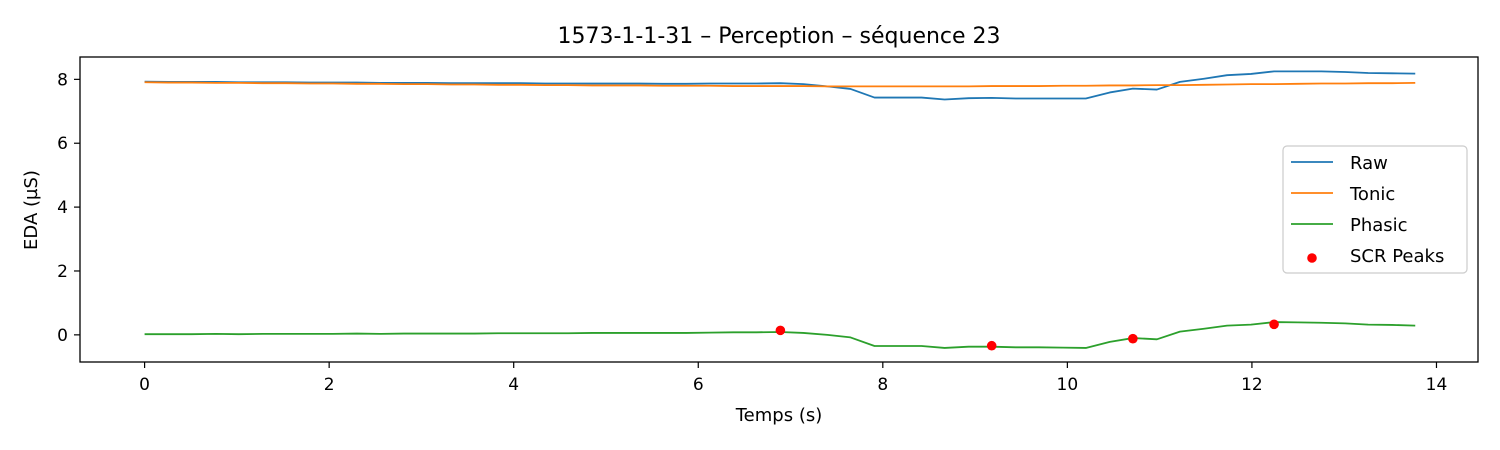 The image size is (1500, 450). I want to click on legend-label: Tonic, so click(1372, 194).